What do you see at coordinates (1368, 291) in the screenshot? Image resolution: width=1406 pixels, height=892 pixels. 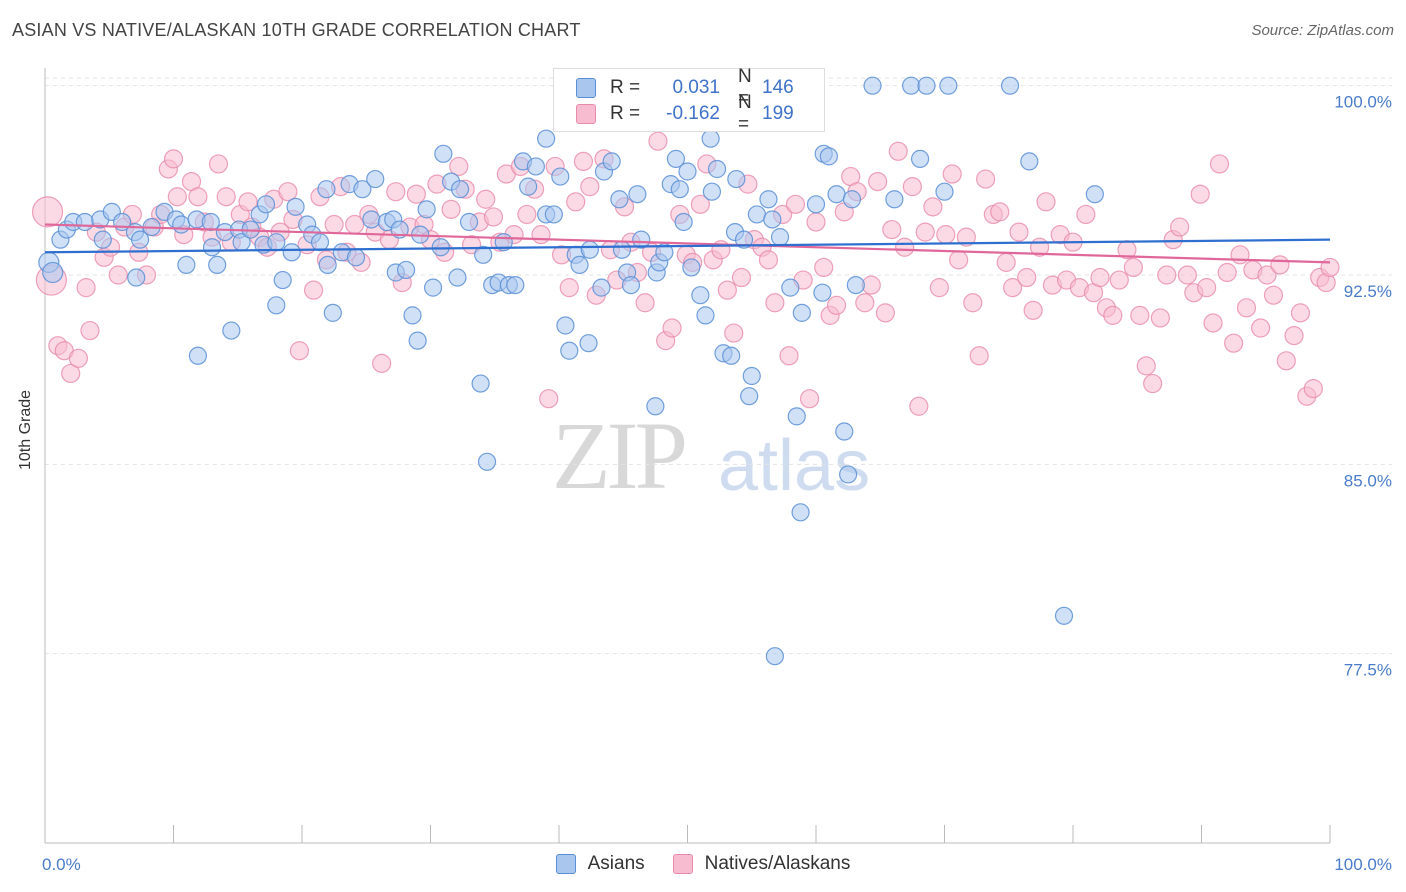 I see `y-tick-label: 92.5%` at bounding box center [1368, 291].